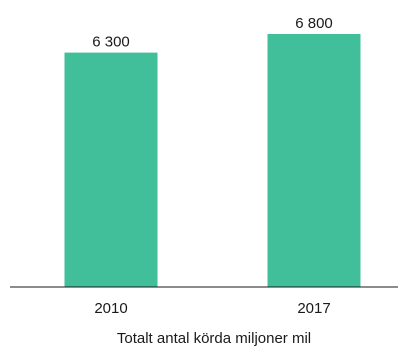 This screenshot has height=351, width=406. What do you see at coordinates (313, 308) in the screenshot?
I see `x-tick-label-2017: 2017` at bounding box center [313, 308].